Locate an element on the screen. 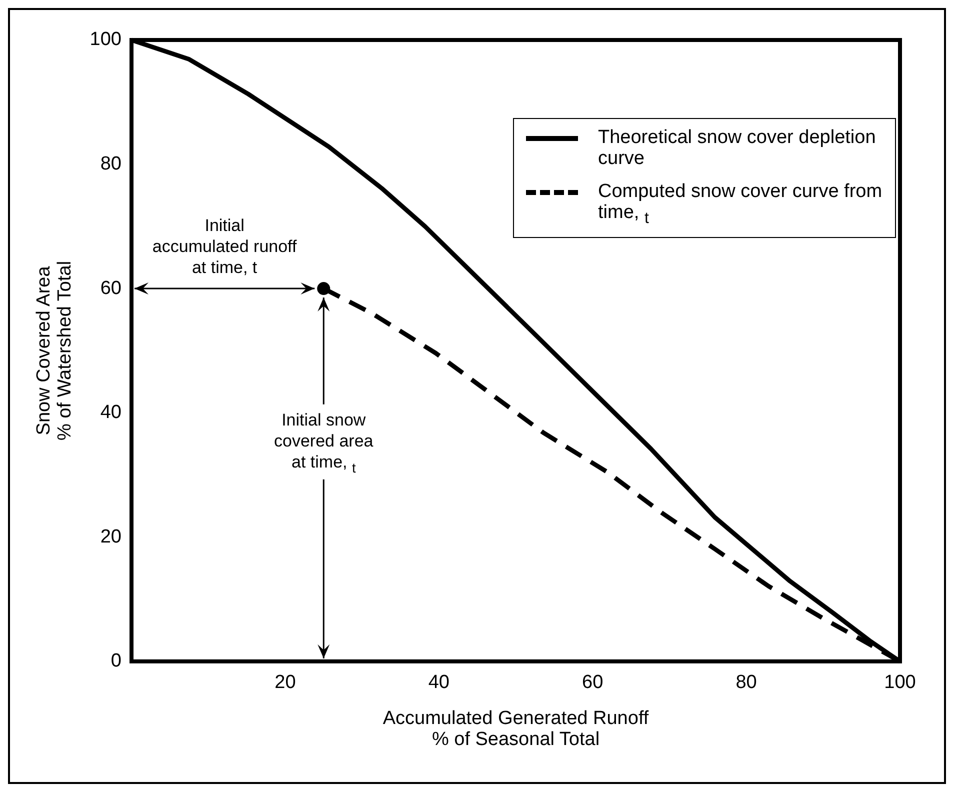  x-tick-label: 20 is located at coordinates (285, 683).